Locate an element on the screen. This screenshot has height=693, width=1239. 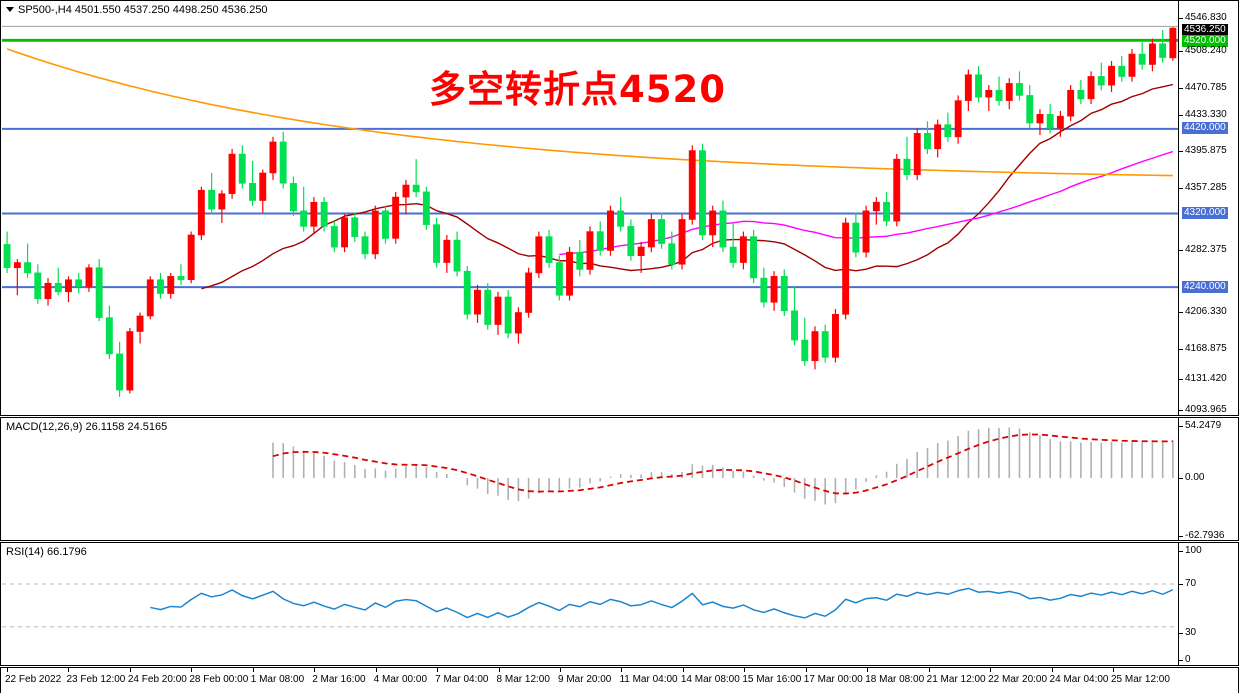
time-axis-label: 23 Feb 12:00 is located at coordinates (96, 679).